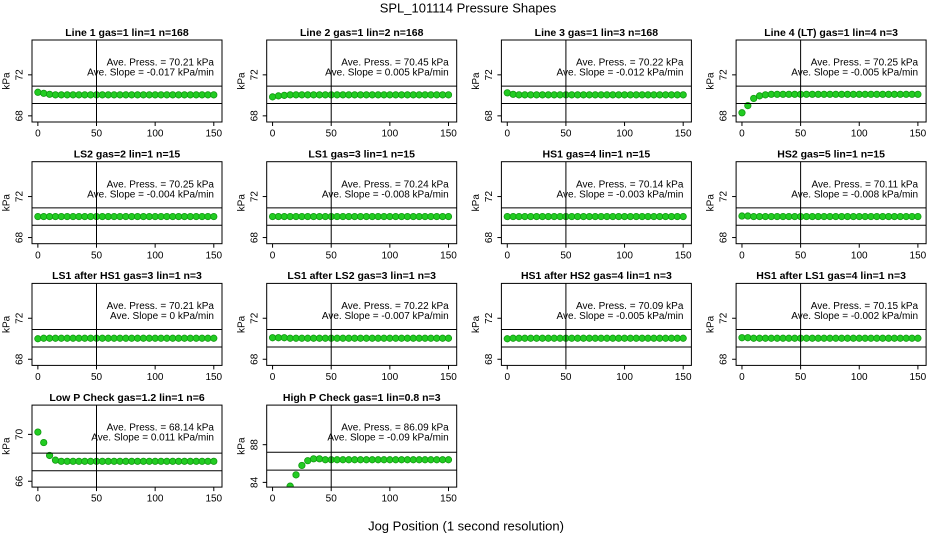  Describe the element at coordinates (161, 306) in the screenshot. I see `annotation: Ave. Press. = 70.21 kPa` at that location.